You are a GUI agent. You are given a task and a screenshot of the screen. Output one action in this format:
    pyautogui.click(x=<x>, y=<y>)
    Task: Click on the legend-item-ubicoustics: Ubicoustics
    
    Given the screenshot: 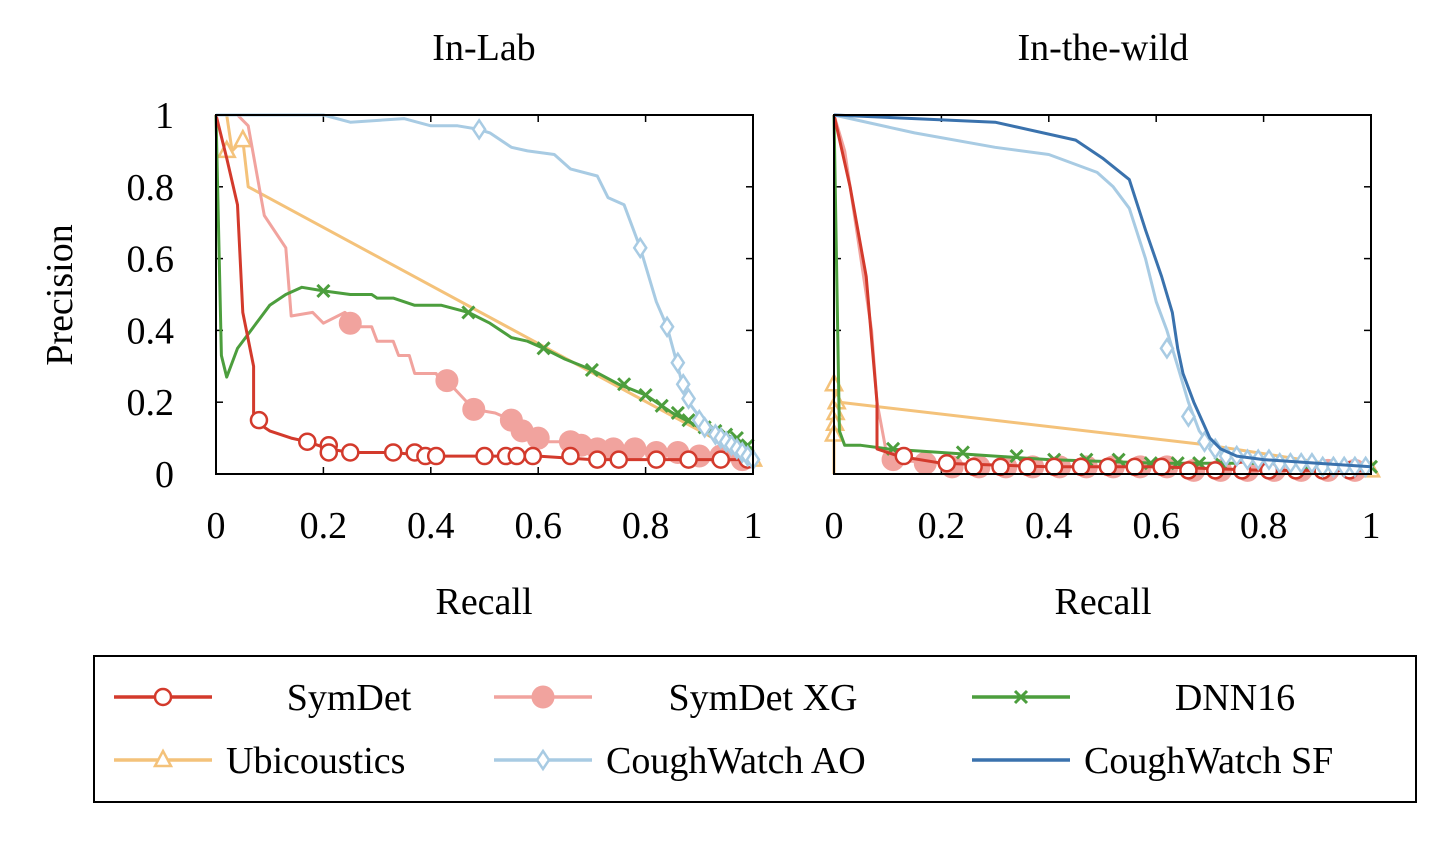 What is the action you would take?
    pyautogui.click(x=259, y=761)
    